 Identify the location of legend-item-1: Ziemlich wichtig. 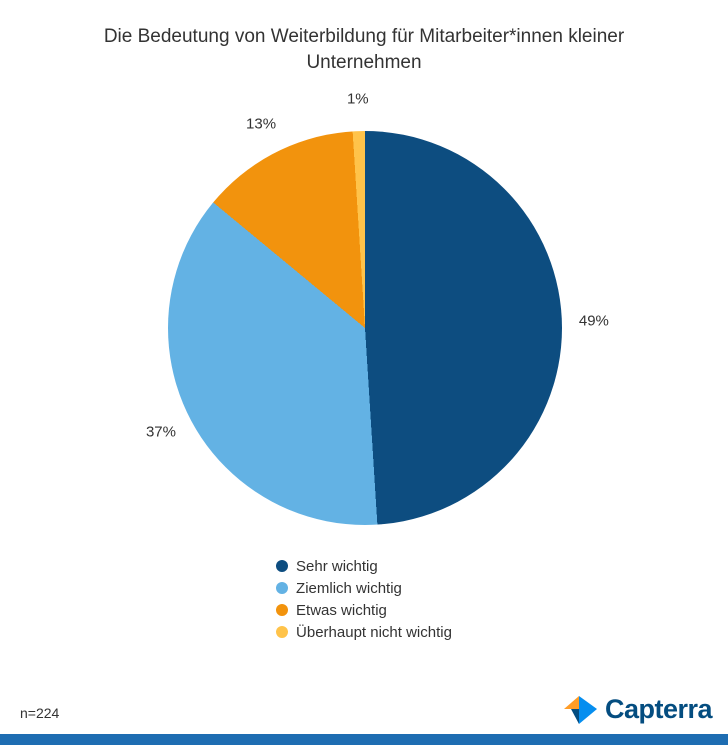
(364, 588).